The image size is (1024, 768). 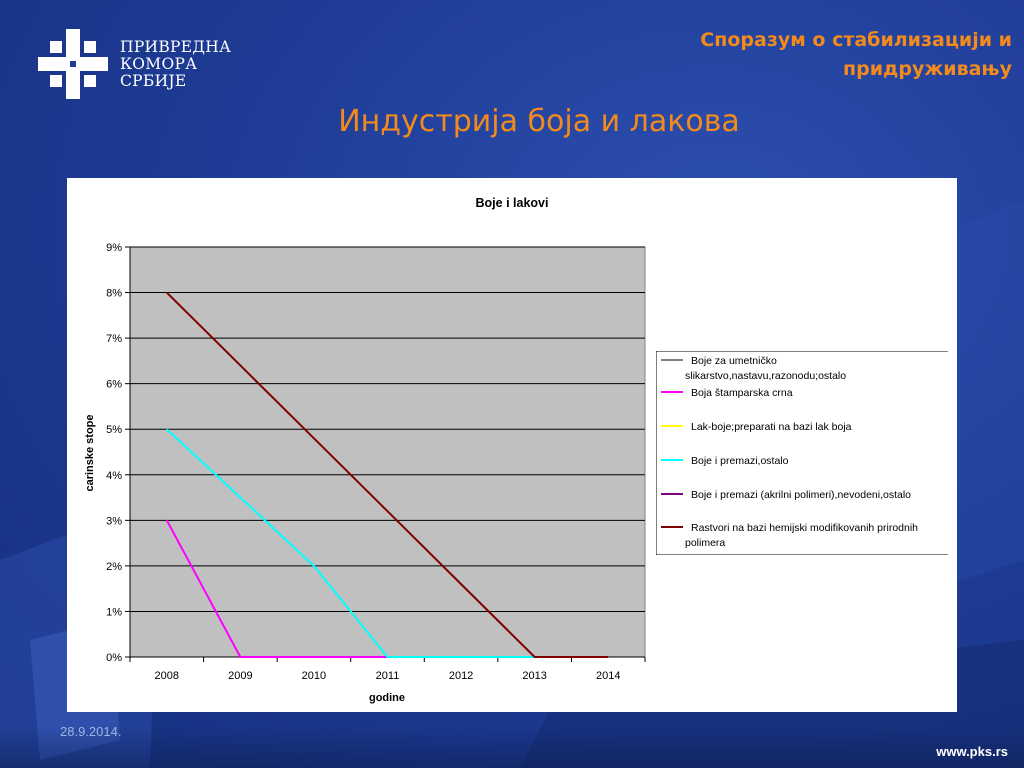 I want to click on y-tick-label: 1%, so click(x=114, y=612).